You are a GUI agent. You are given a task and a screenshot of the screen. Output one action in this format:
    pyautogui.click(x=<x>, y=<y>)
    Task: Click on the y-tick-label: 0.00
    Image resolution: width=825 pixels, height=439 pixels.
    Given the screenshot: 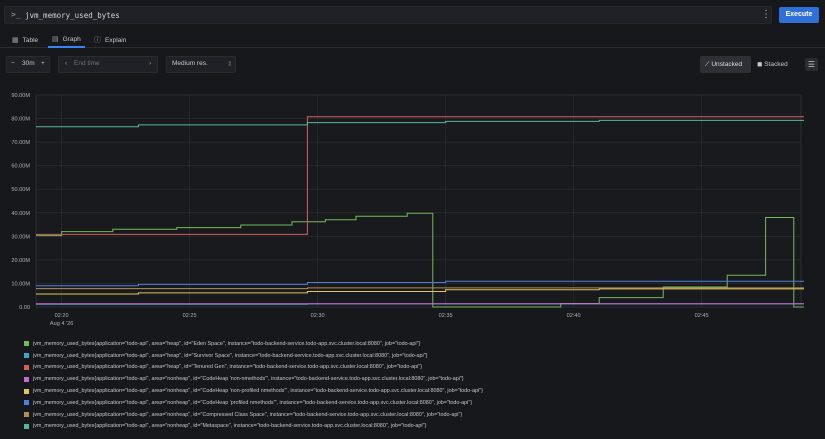 What is the action you would take?
    pyautogui.click(x=24, y=308)
    